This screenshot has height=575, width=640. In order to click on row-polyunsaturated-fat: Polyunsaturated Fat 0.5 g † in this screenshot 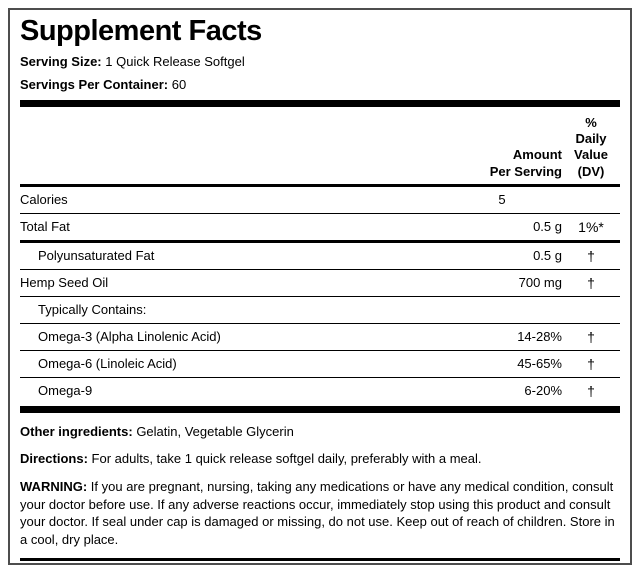, I will do `click(320, 256)`.